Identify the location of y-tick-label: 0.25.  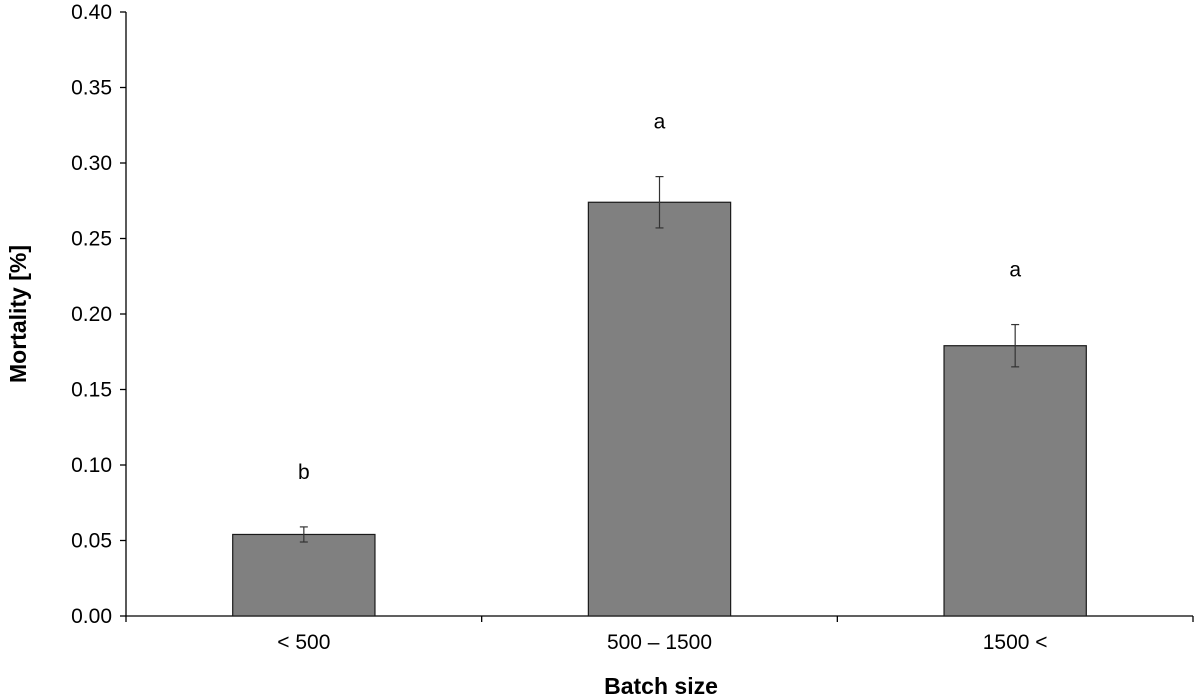
(91, 239).